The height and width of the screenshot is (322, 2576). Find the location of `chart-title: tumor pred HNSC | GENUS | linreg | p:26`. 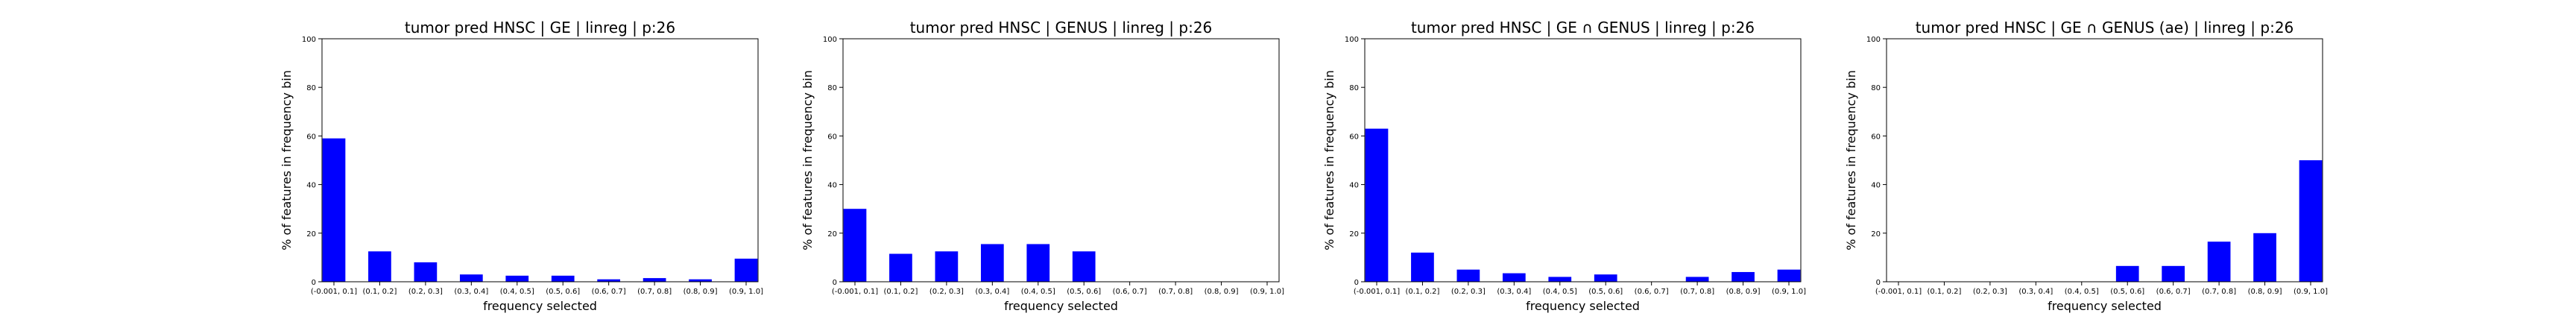

chart-title: tumor pred HNSC | GENUS | linreg | p:26 is located at coordinates (1061, 28).